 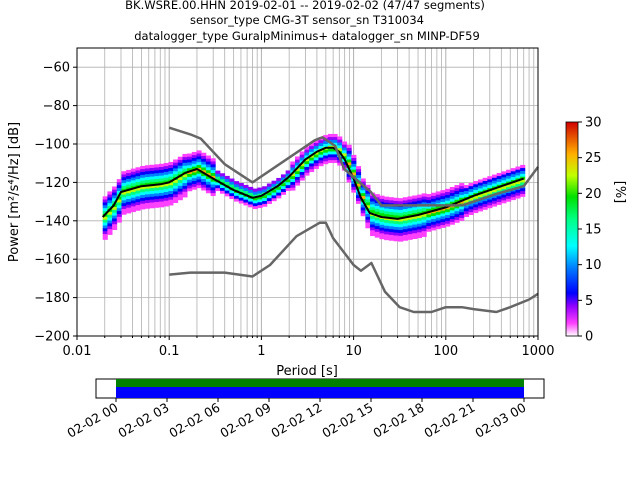 What do you see at coordinates (261, 351) in the screenshot?
I see `x-tick-label: 1` at bounding box center [261, 351].